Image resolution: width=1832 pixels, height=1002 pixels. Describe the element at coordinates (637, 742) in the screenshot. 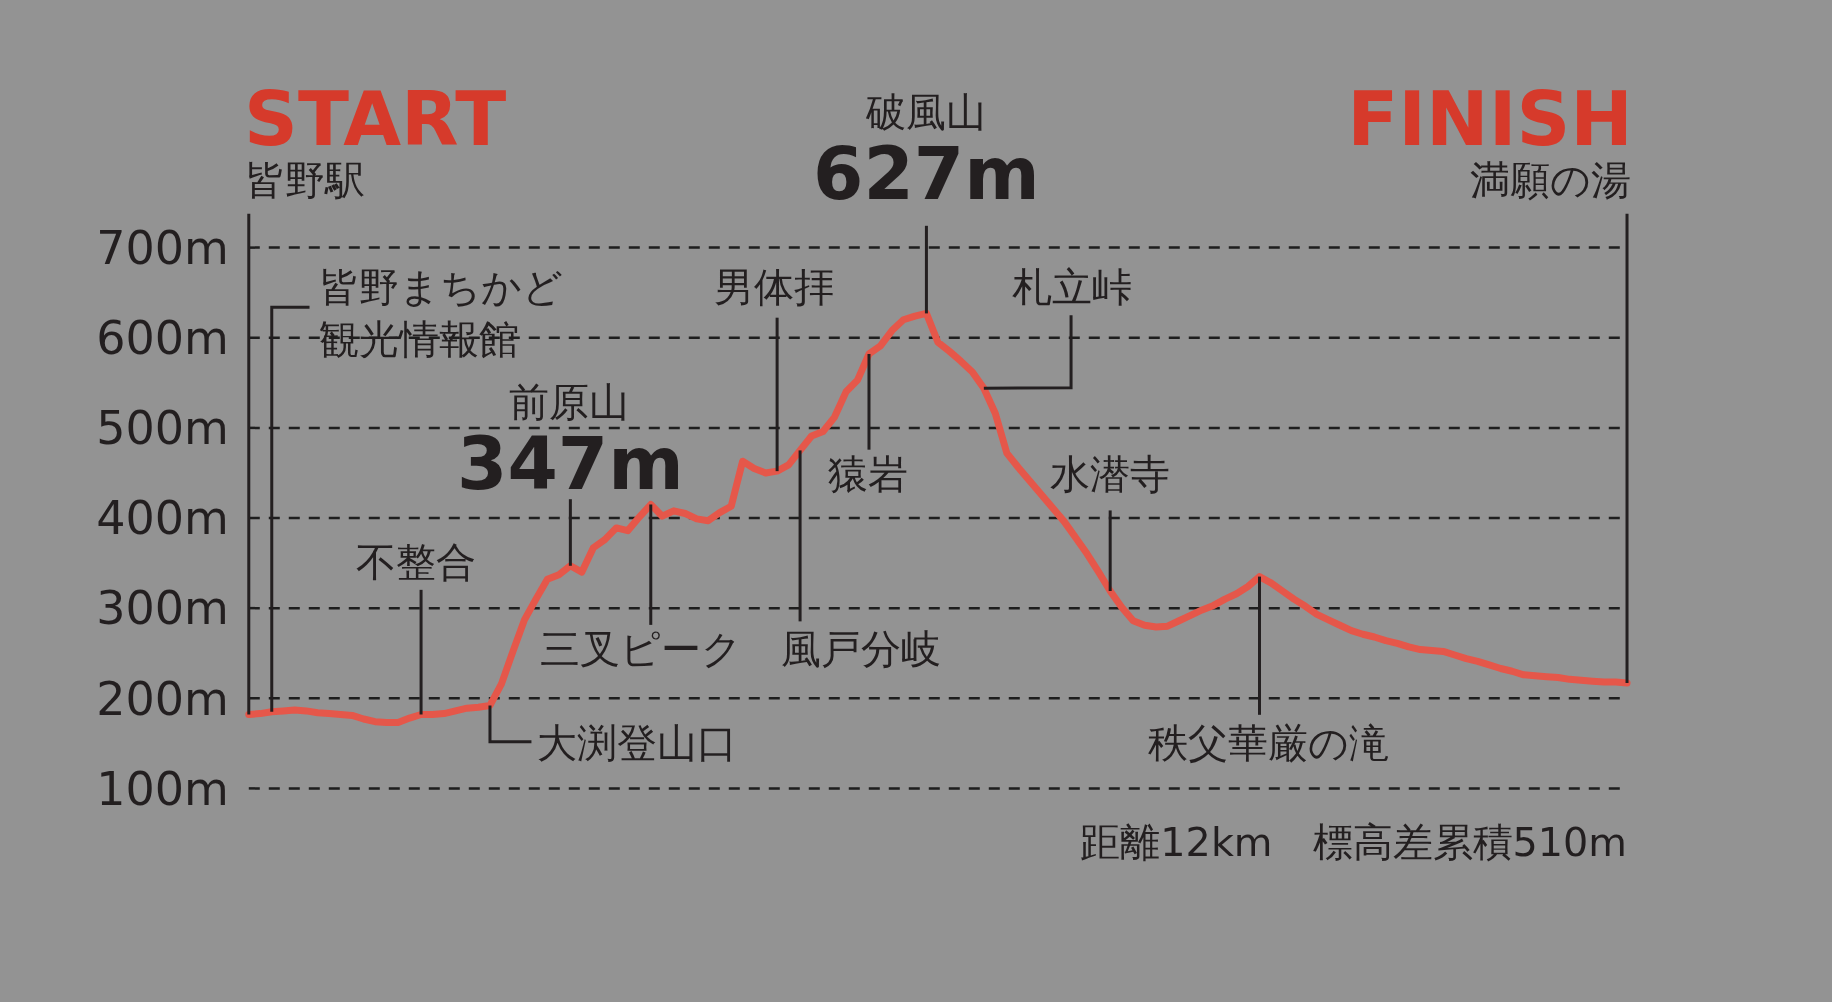

I see `annotation: 大渕登山口` at that location.